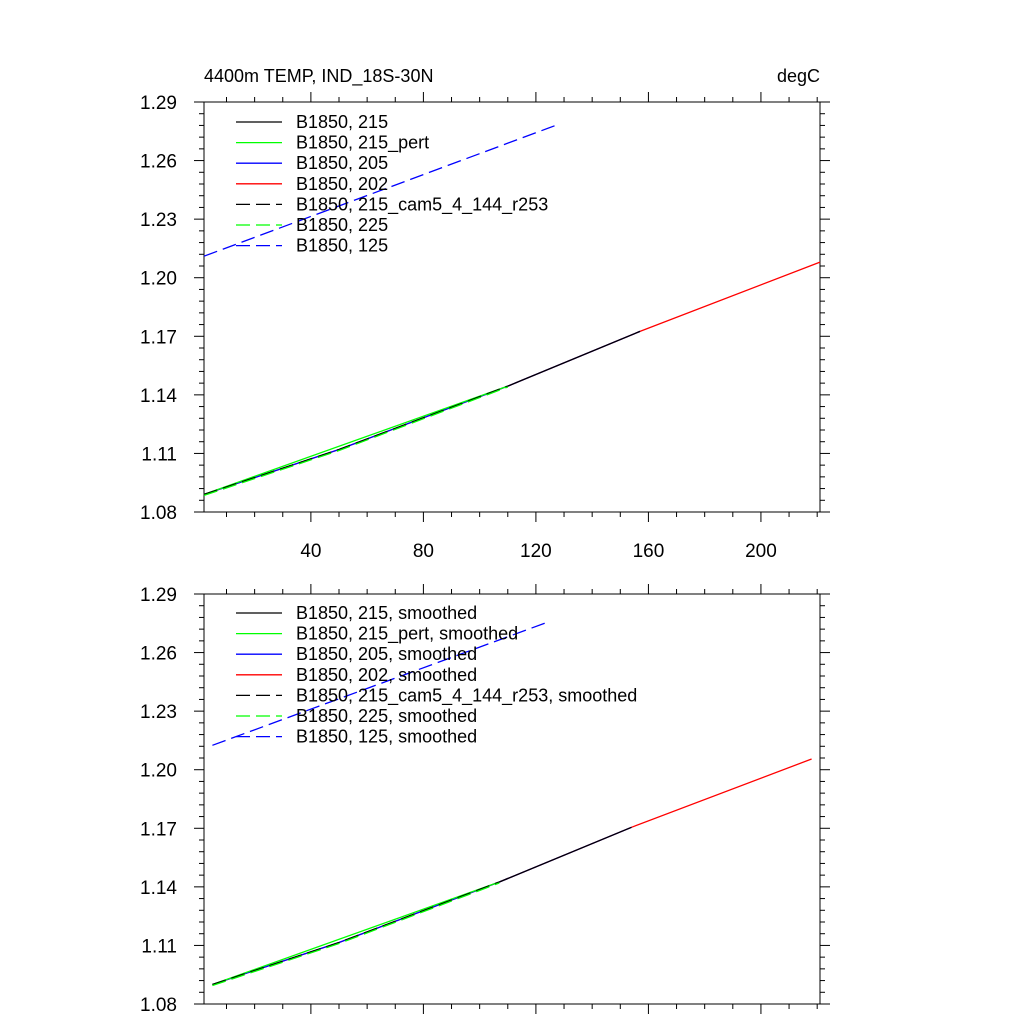 This screenshot has width=1024, height=1024. Describe the element at coordinates (342, 122) in the screenshot. I see `legend-label: B1850, 215` at that location.